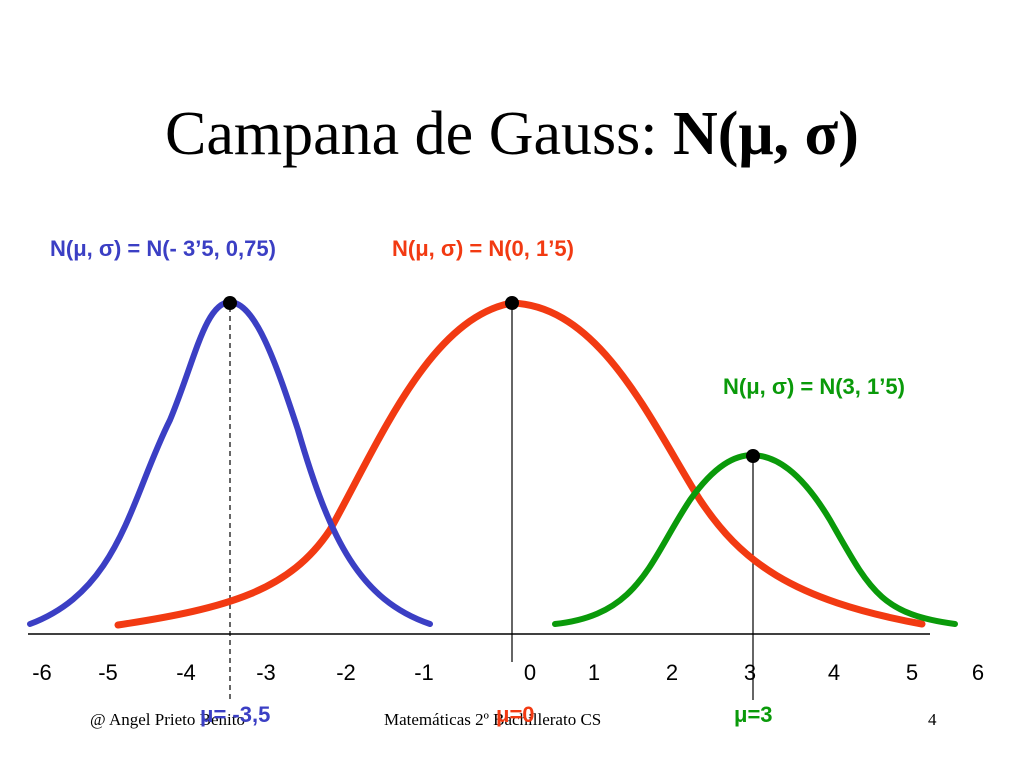 The width and height of the screenshot is (1024, 768). Describe the element at coordinates (163, 248) in the screenshot. I see `curve-label-blue: N(μ, σ) = N(- 3’5, 0,75)` at that location.